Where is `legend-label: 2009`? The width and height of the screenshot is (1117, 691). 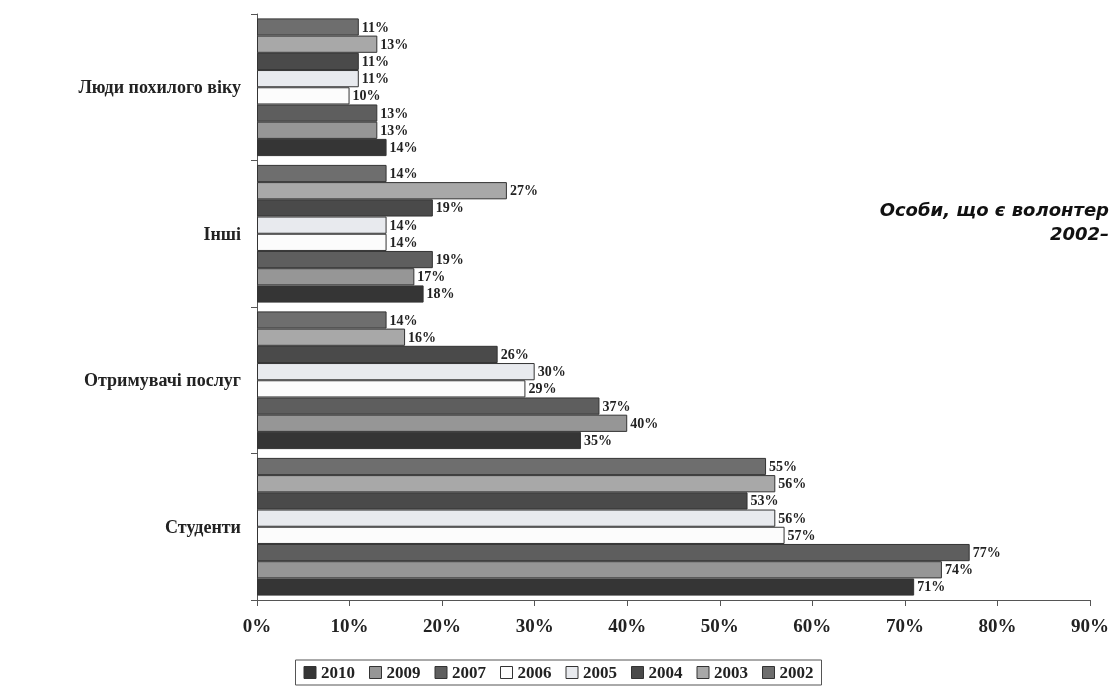
legend-label: 2009 is located at coordinates (403, 672).